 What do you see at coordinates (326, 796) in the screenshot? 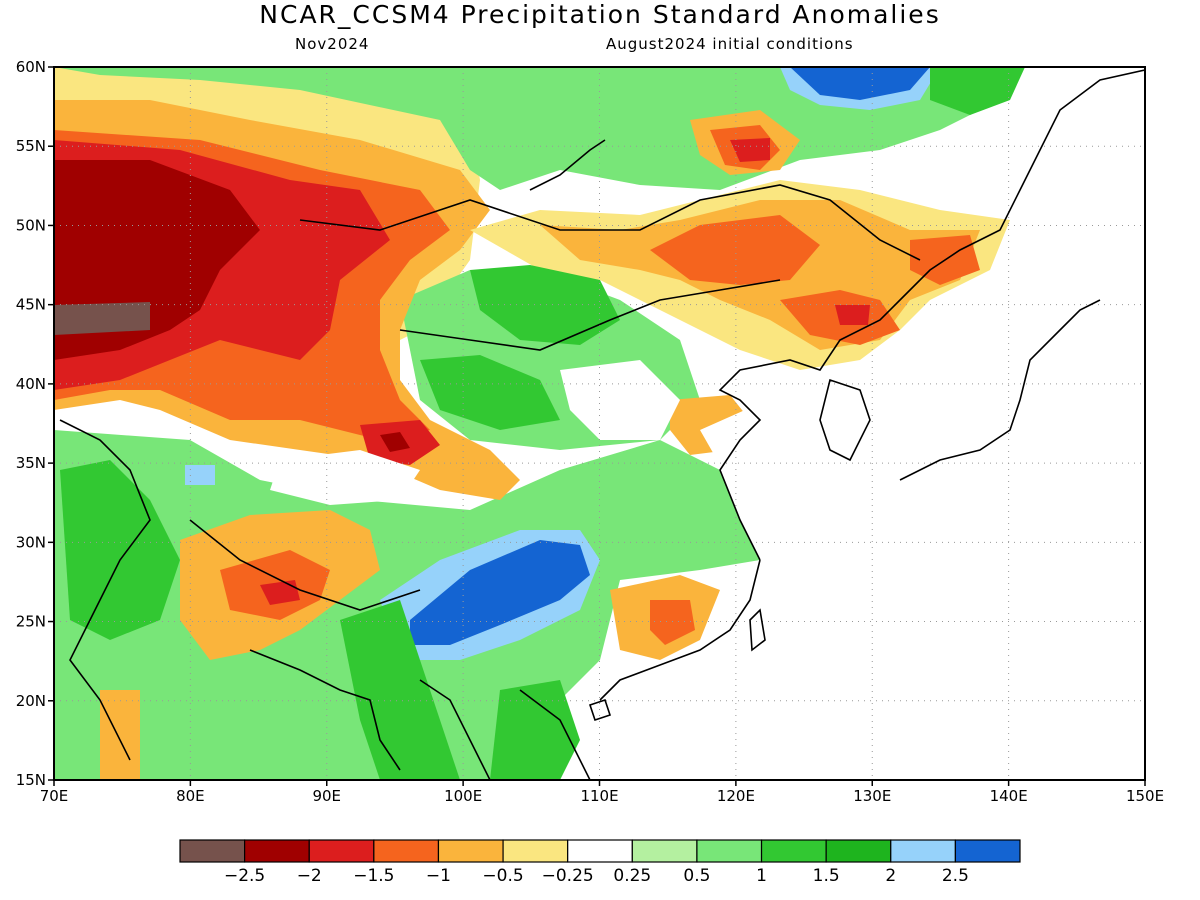
I see `lon-tick-label: 90E` at bounding box center [326, 796].